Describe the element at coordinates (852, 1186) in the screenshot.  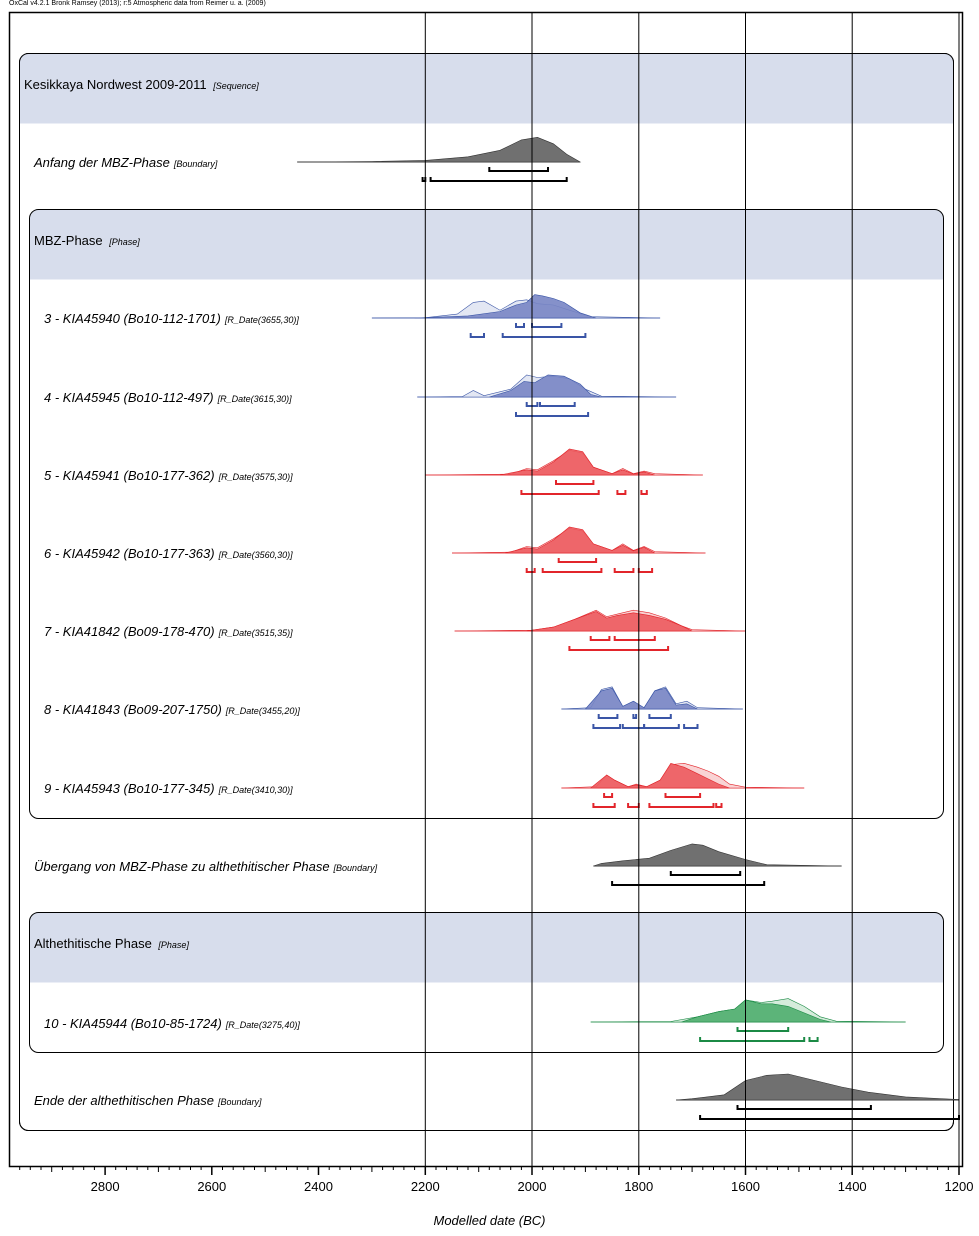
I see `tick-label-1400: 1400` at that location.